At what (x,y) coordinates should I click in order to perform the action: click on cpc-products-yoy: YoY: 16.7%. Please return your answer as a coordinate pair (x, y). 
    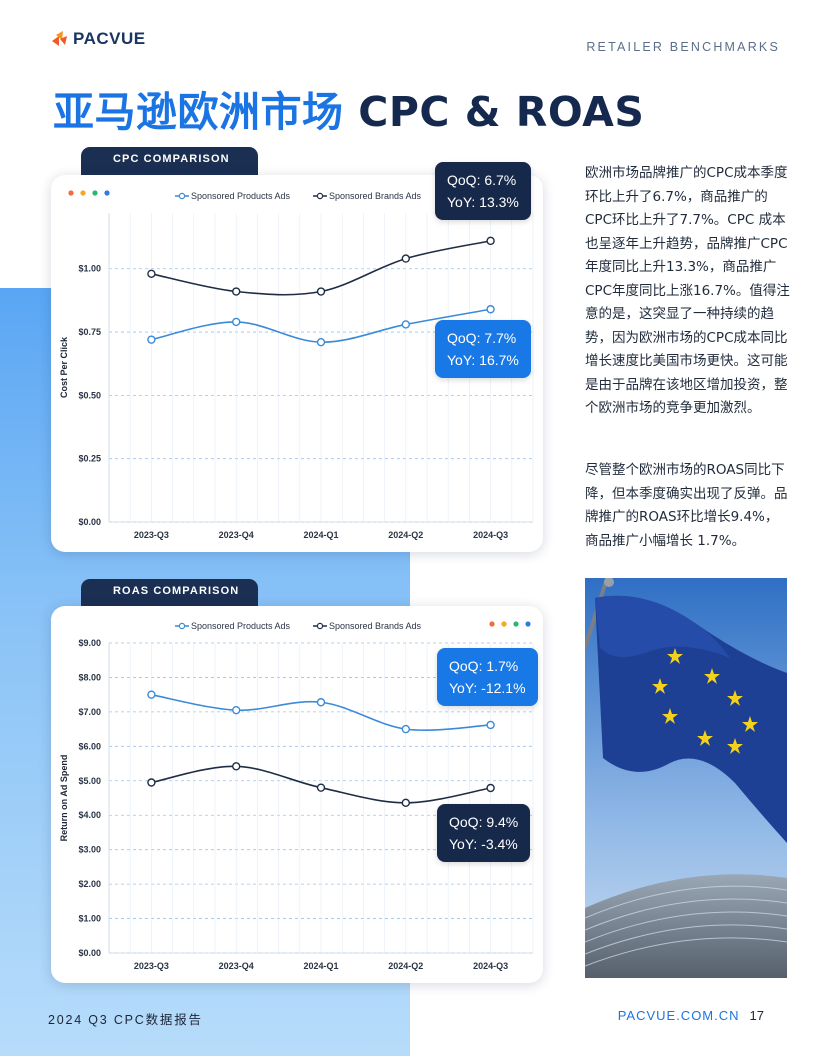
    Looking at the image, I should click on (483, 360).